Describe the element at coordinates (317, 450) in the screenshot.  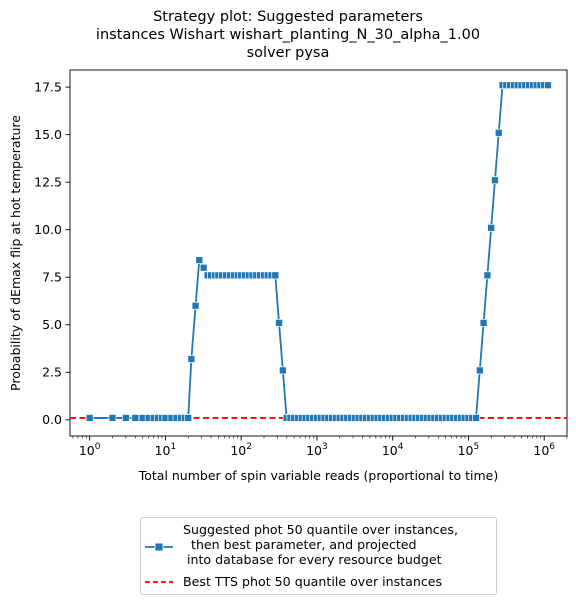
I see `x-tick-label-3: 10³` at that location.